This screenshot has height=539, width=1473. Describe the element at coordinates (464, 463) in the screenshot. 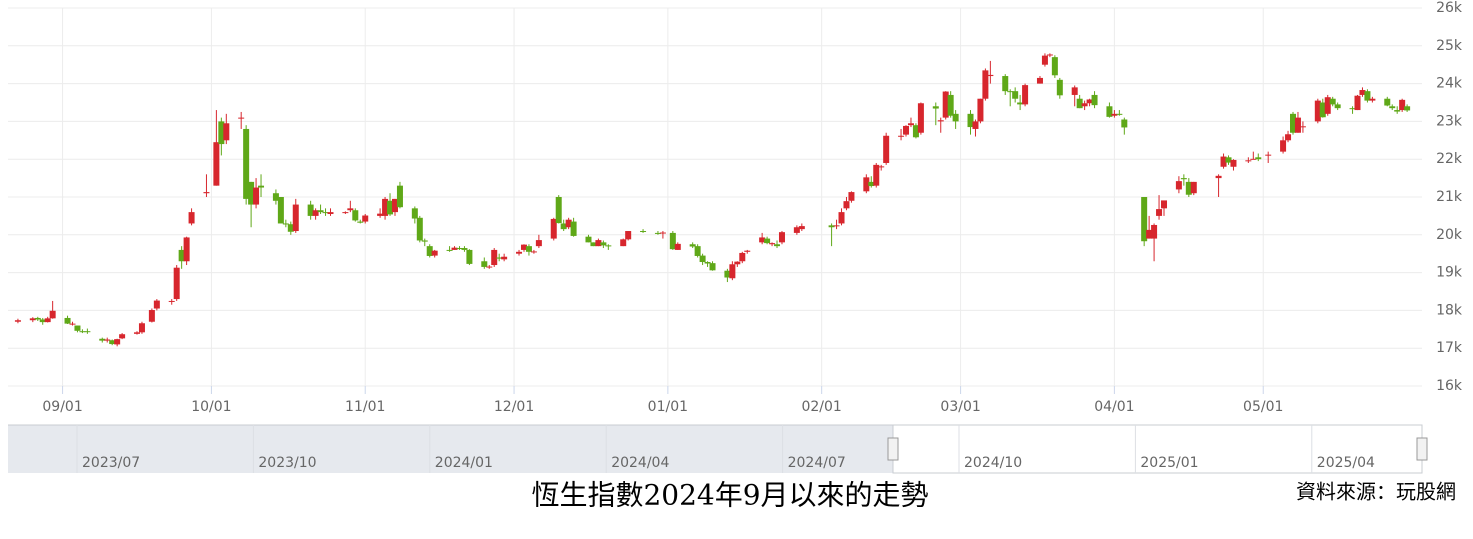

I see `navigator-label: 2024/01` at that location.